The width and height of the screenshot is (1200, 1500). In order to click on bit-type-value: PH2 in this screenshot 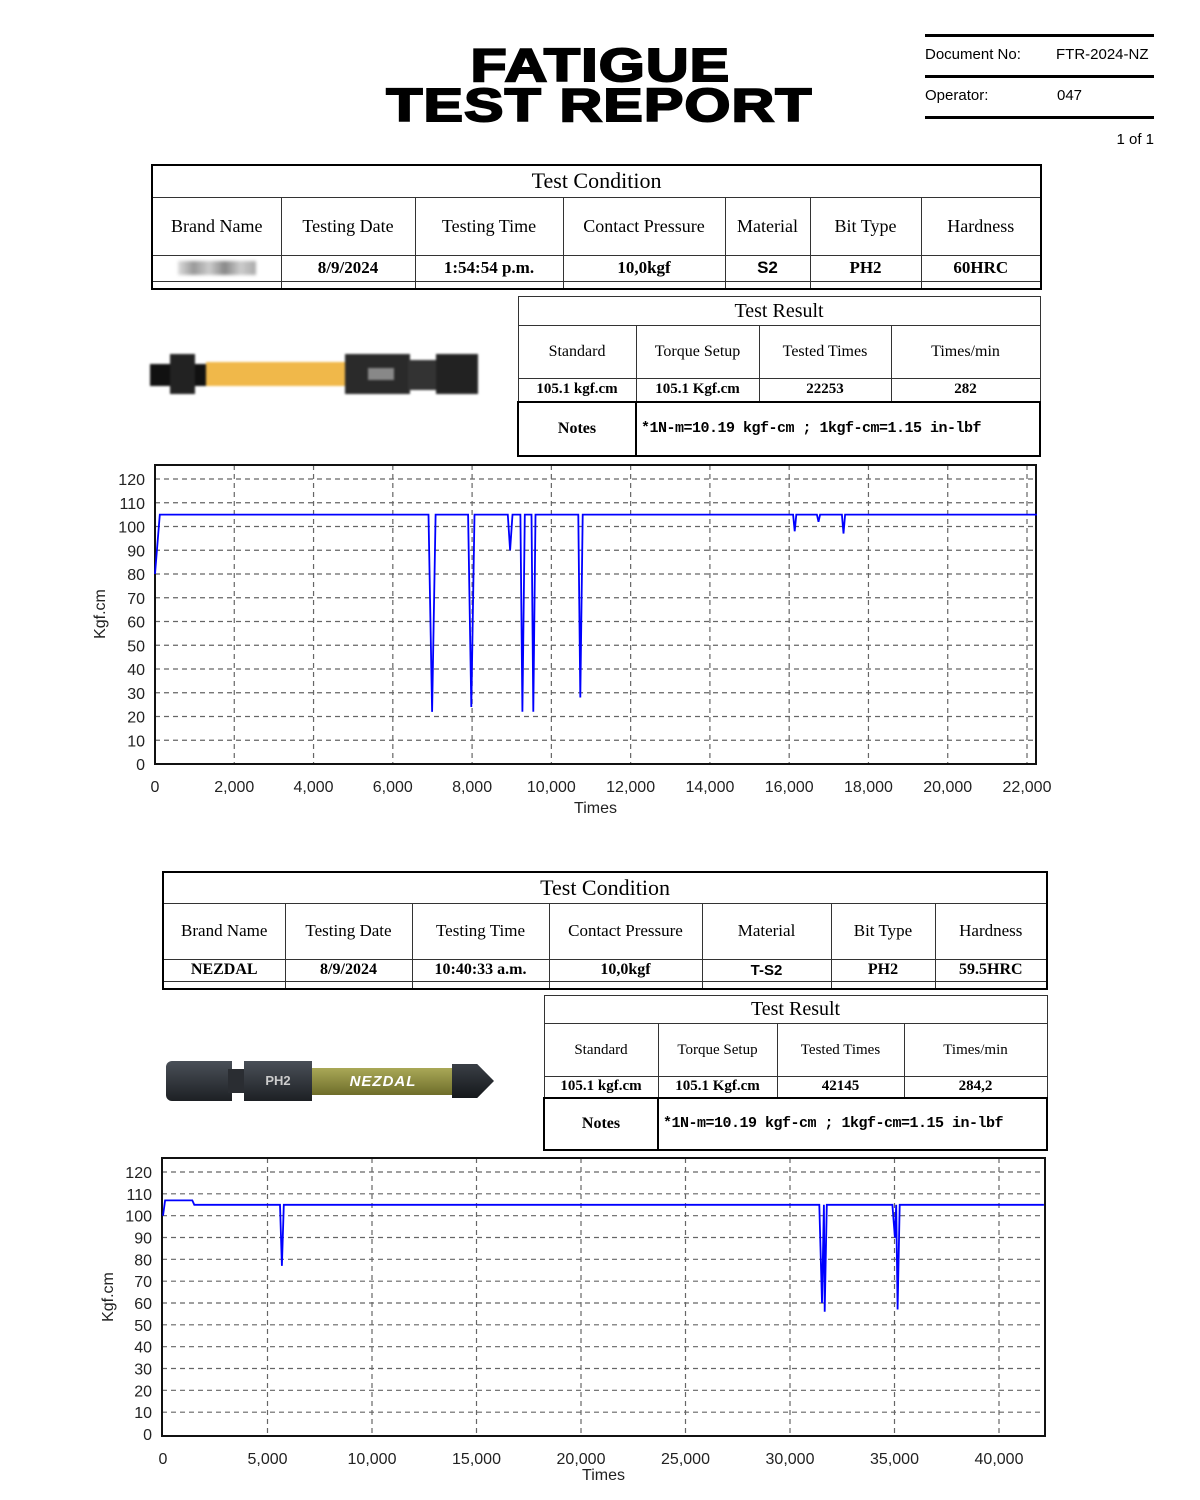, I will do `click(865, 268)`.